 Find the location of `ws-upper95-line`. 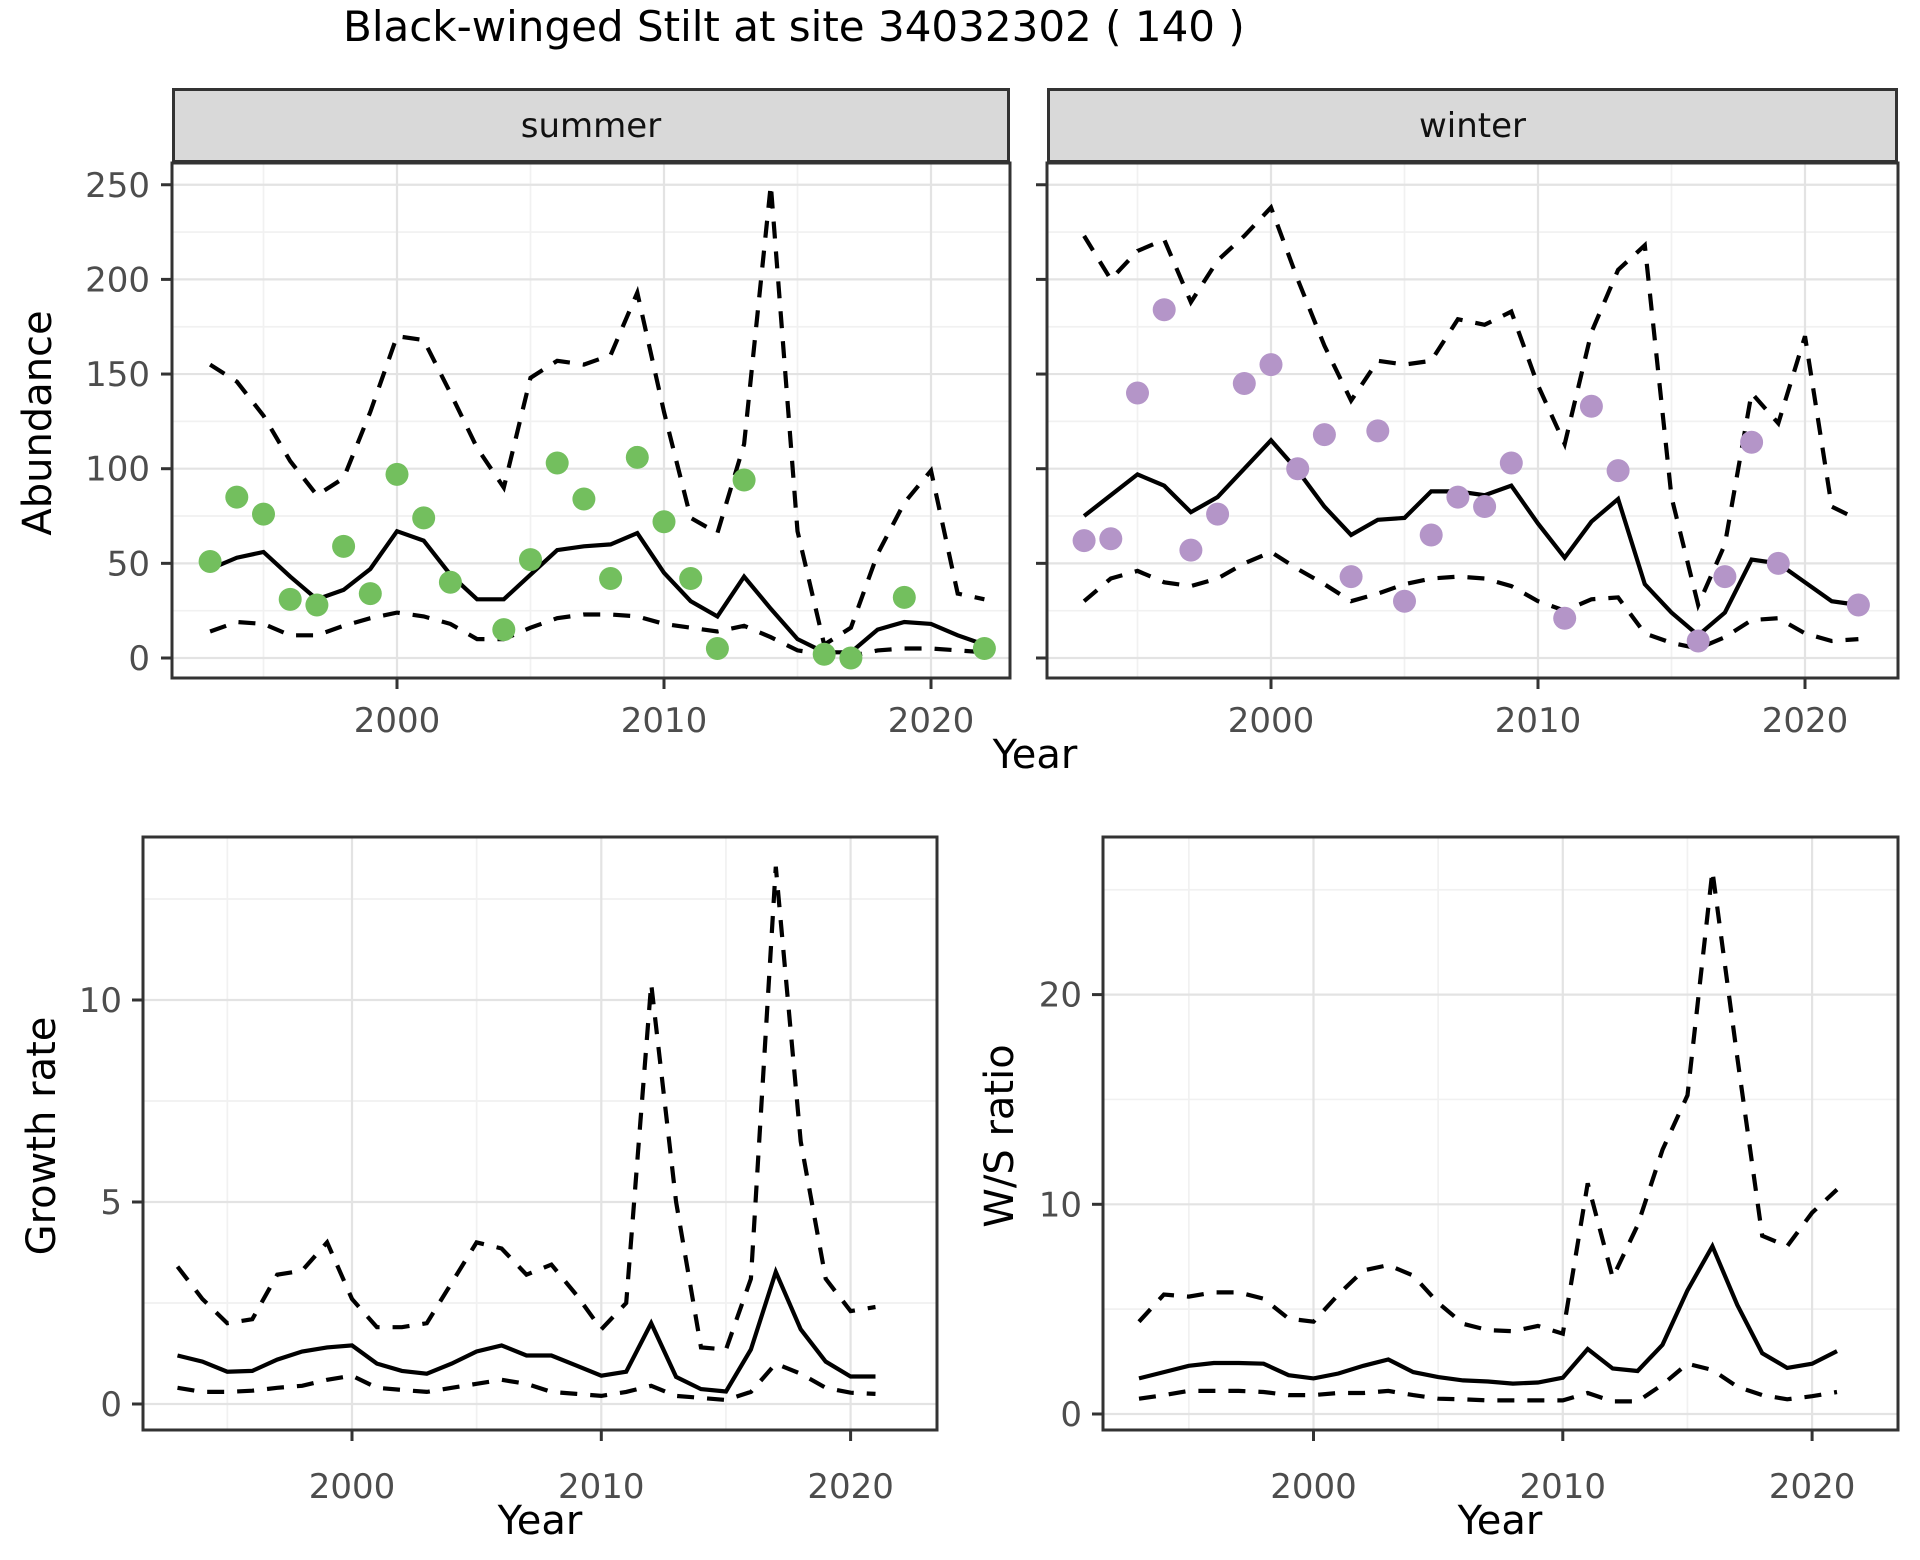

ws-upper95-line is located at coordinates (1488, 1103).